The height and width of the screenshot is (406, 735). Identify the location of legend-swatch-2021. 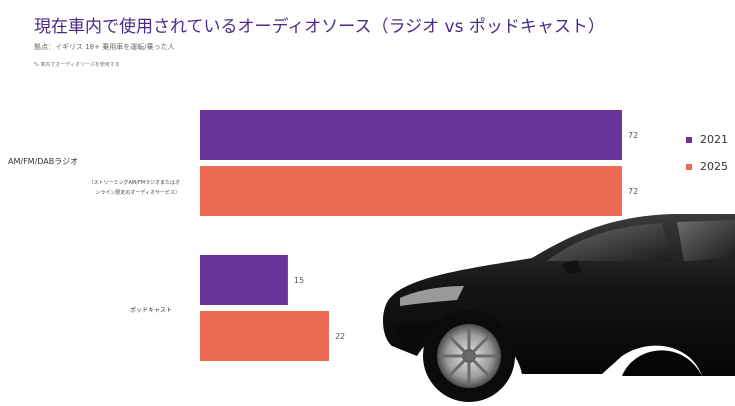
(689, 139).